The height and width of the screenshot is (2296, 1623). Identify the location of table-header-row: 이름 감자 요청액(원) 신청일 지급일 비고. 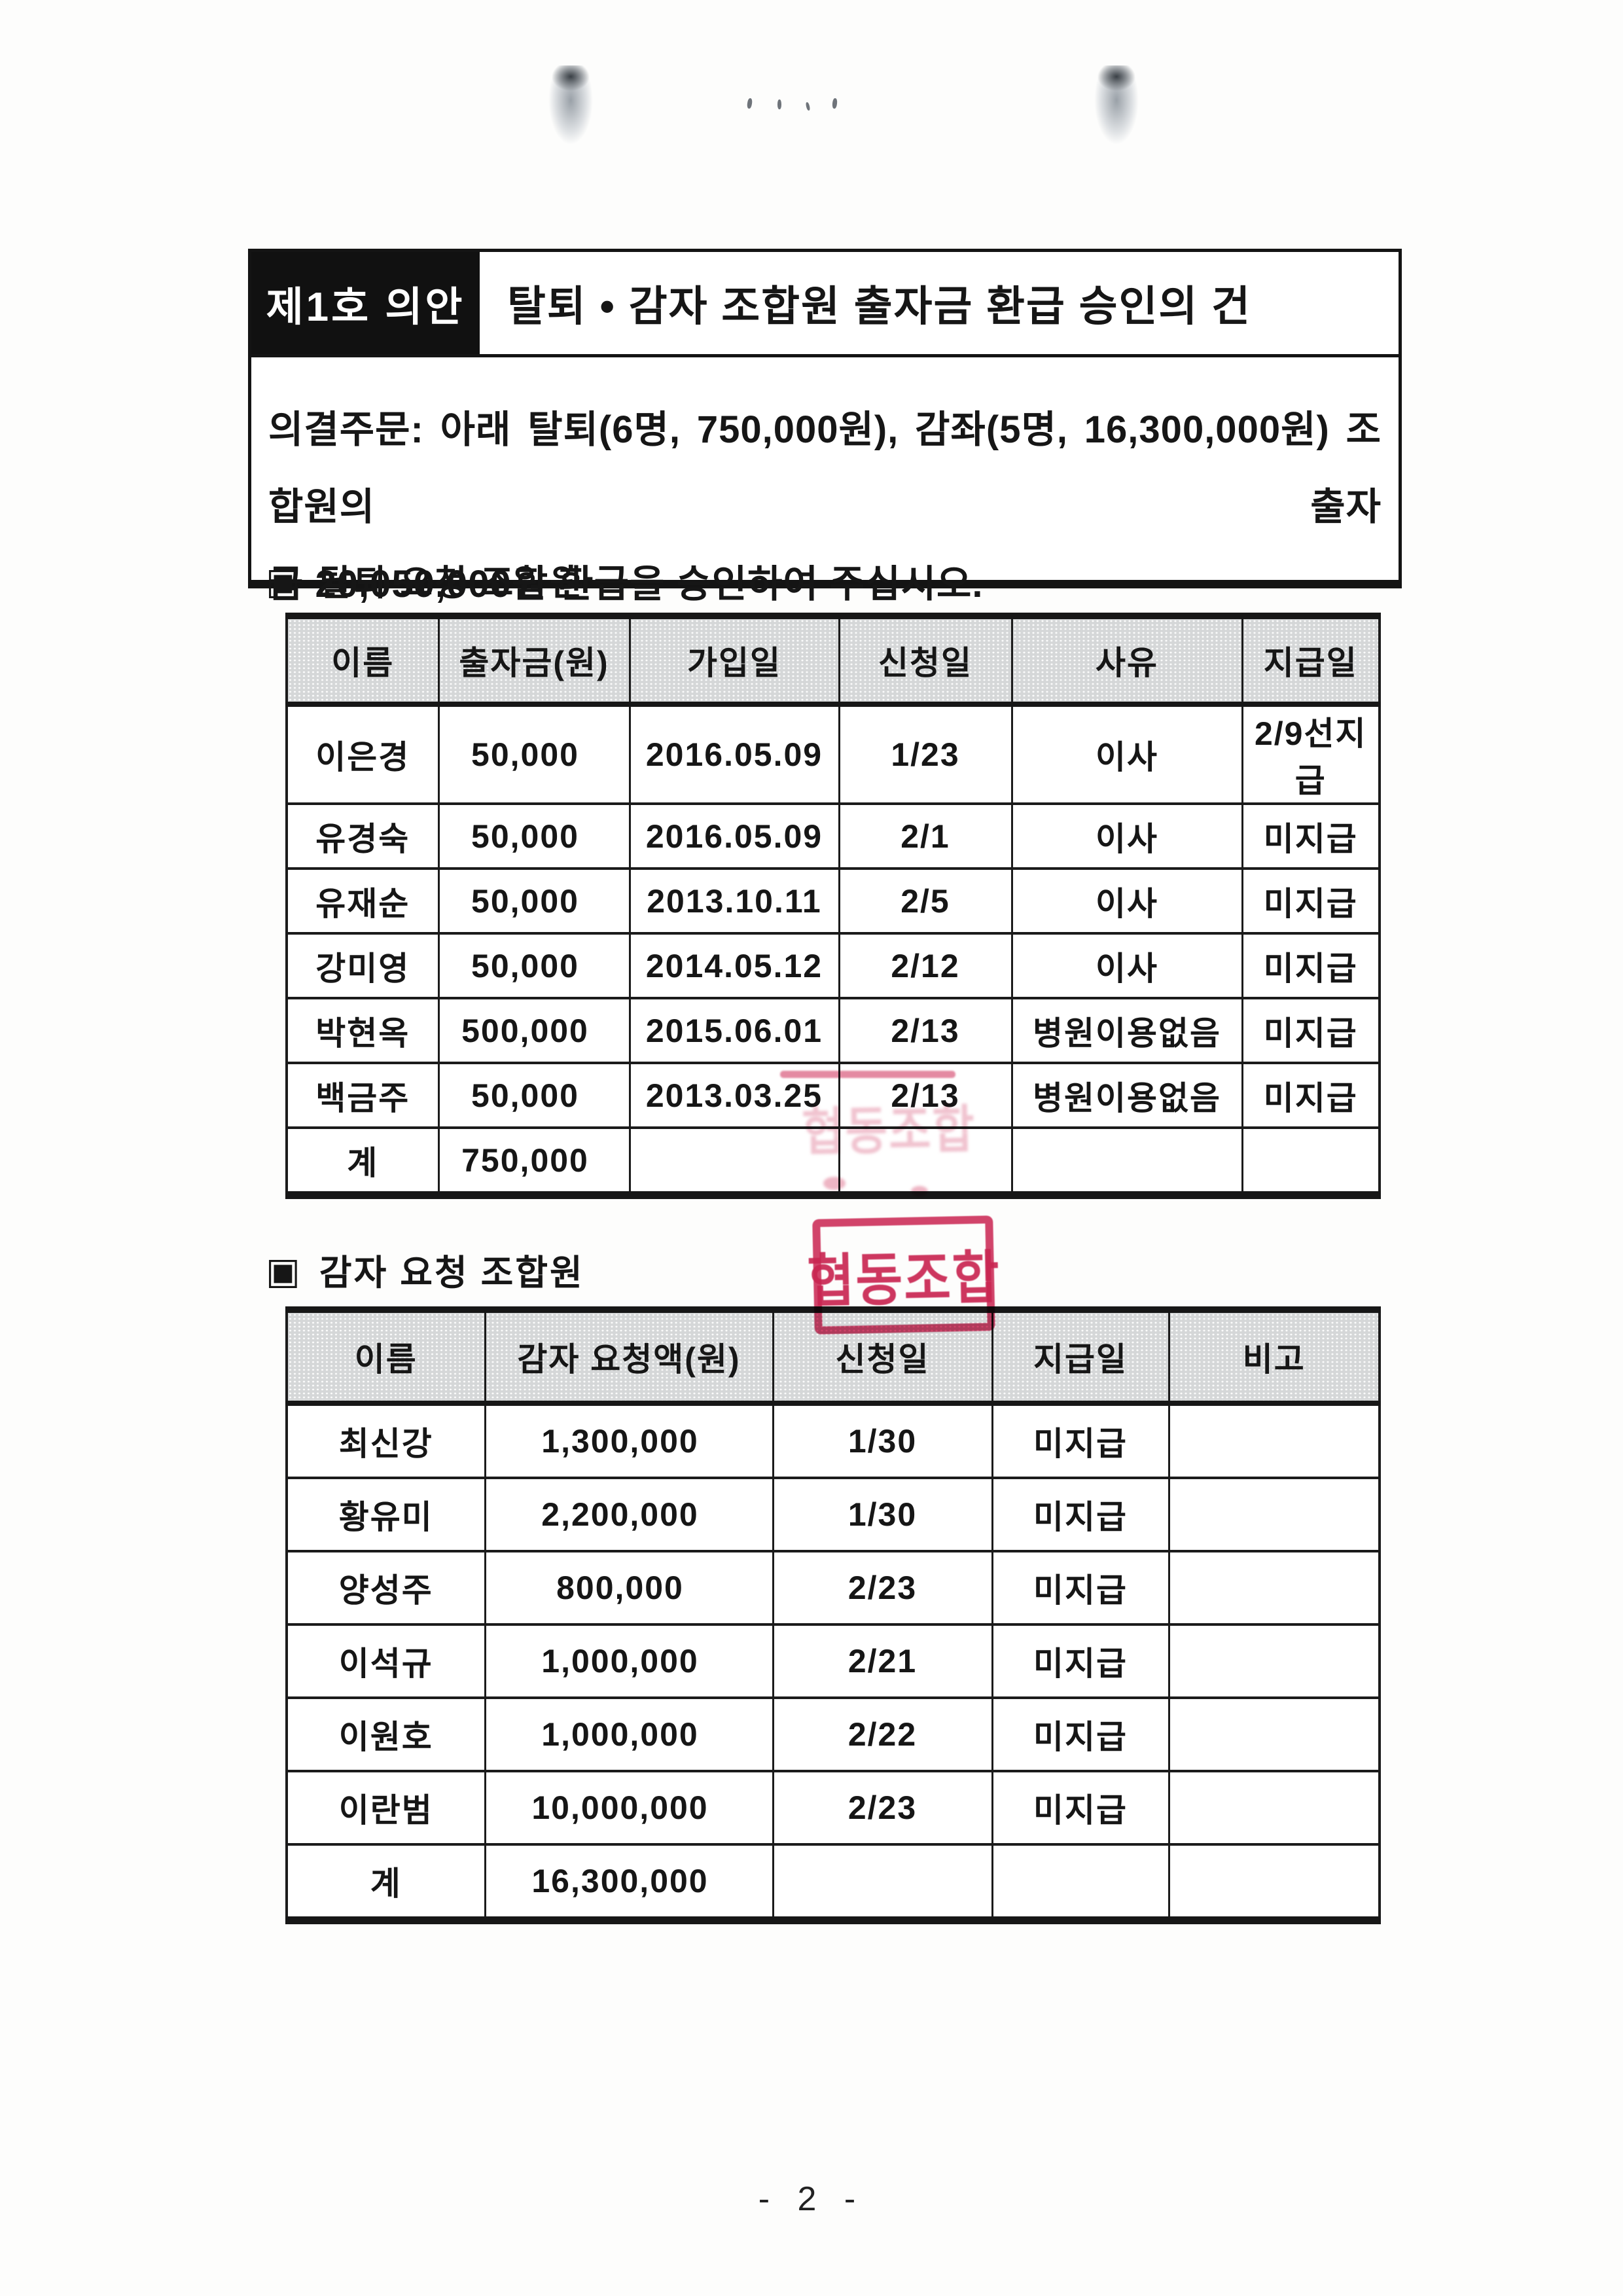
(833, 1357).